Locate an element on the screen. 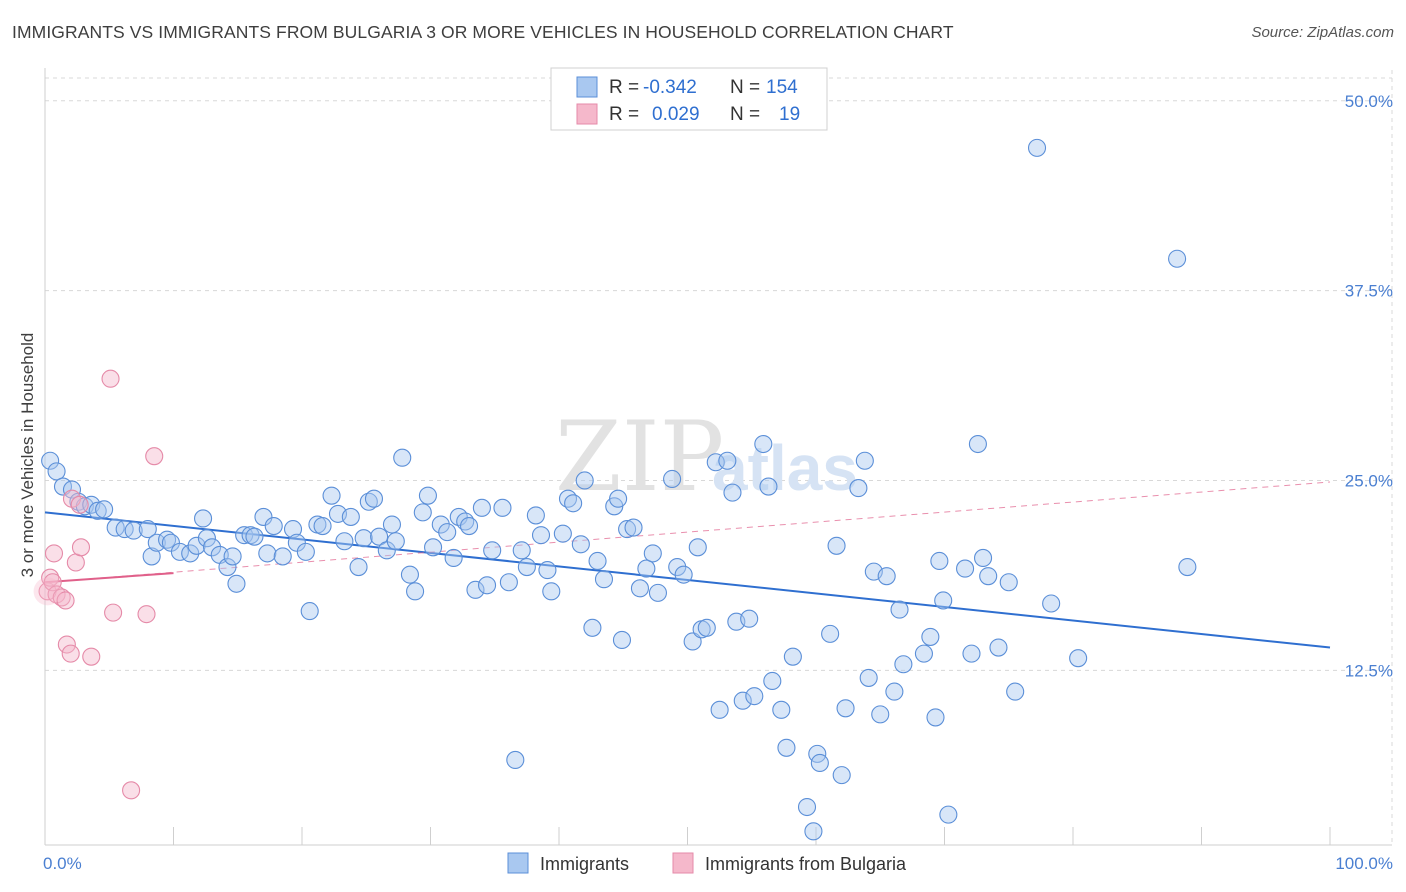 This screenshot has height=892, width=1406. legend-r-value: -0.342 is located at coordinates (670, 87).